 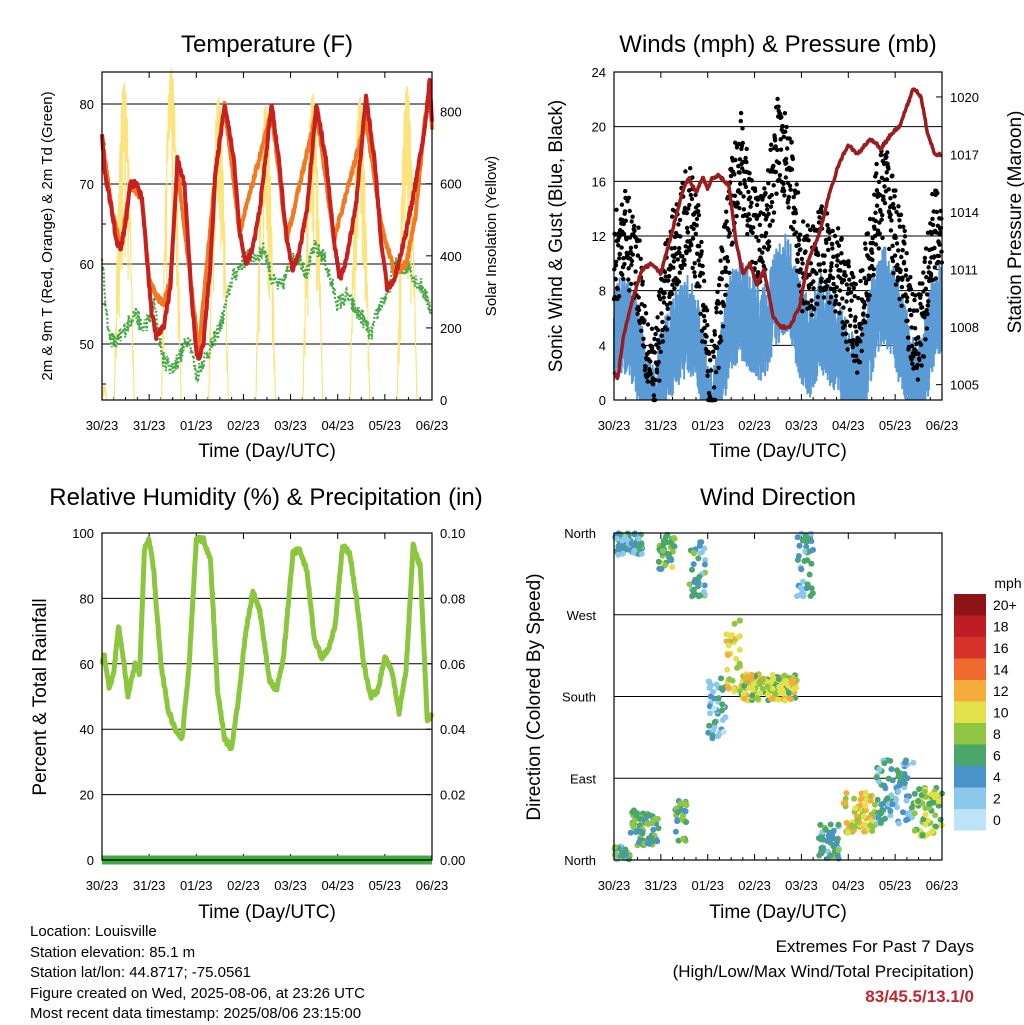 What do you see at coordinates (599, 72) in the screenshot?
I see `winds-ytick-label: 24` at bounding box center [599, 72].